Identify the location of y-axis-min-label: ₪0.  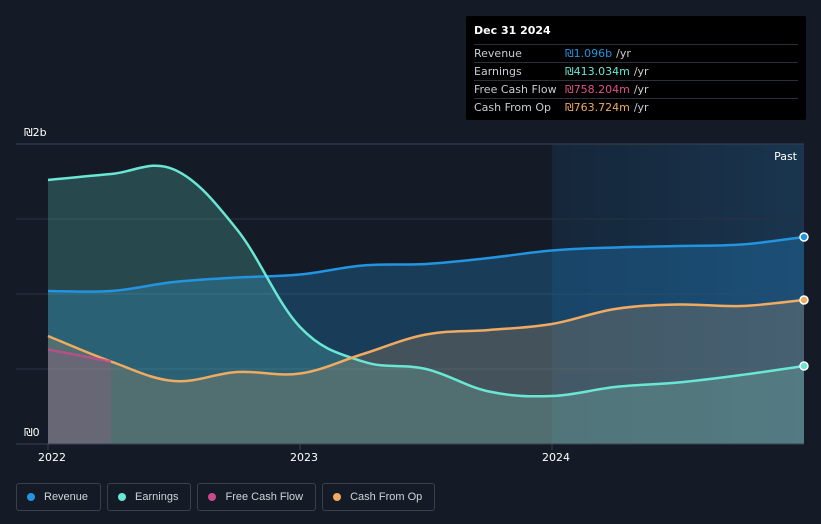
(32, 432).